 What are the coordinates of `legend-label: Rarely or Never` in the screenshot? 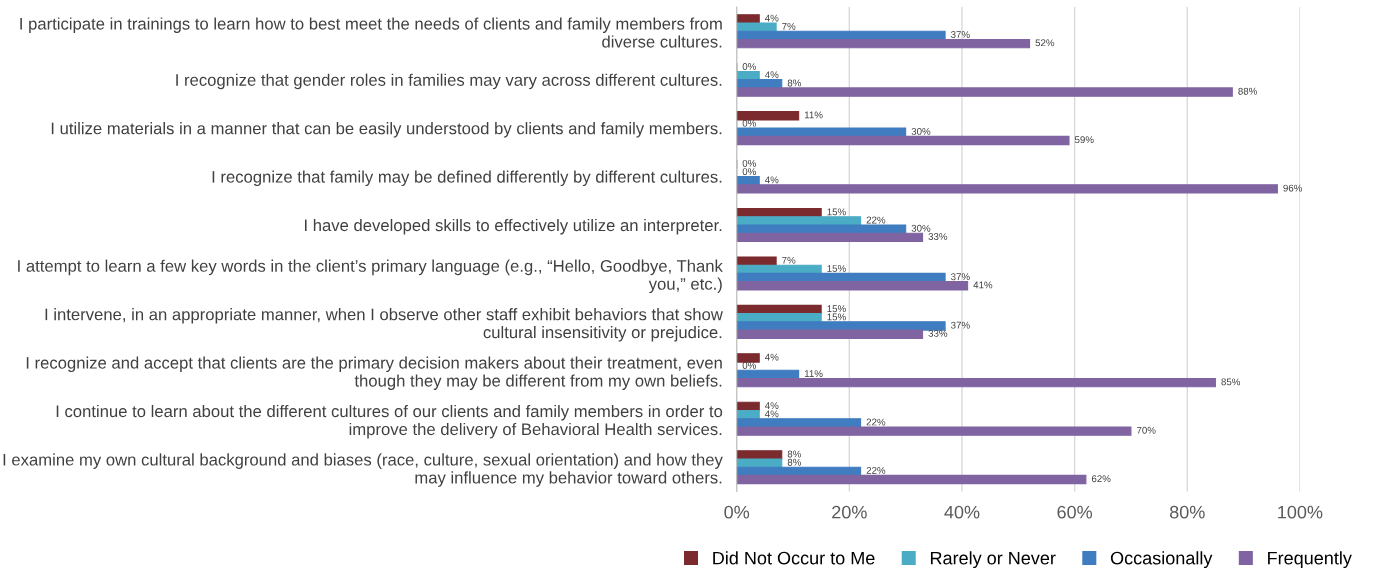 It's located at (993, 560).